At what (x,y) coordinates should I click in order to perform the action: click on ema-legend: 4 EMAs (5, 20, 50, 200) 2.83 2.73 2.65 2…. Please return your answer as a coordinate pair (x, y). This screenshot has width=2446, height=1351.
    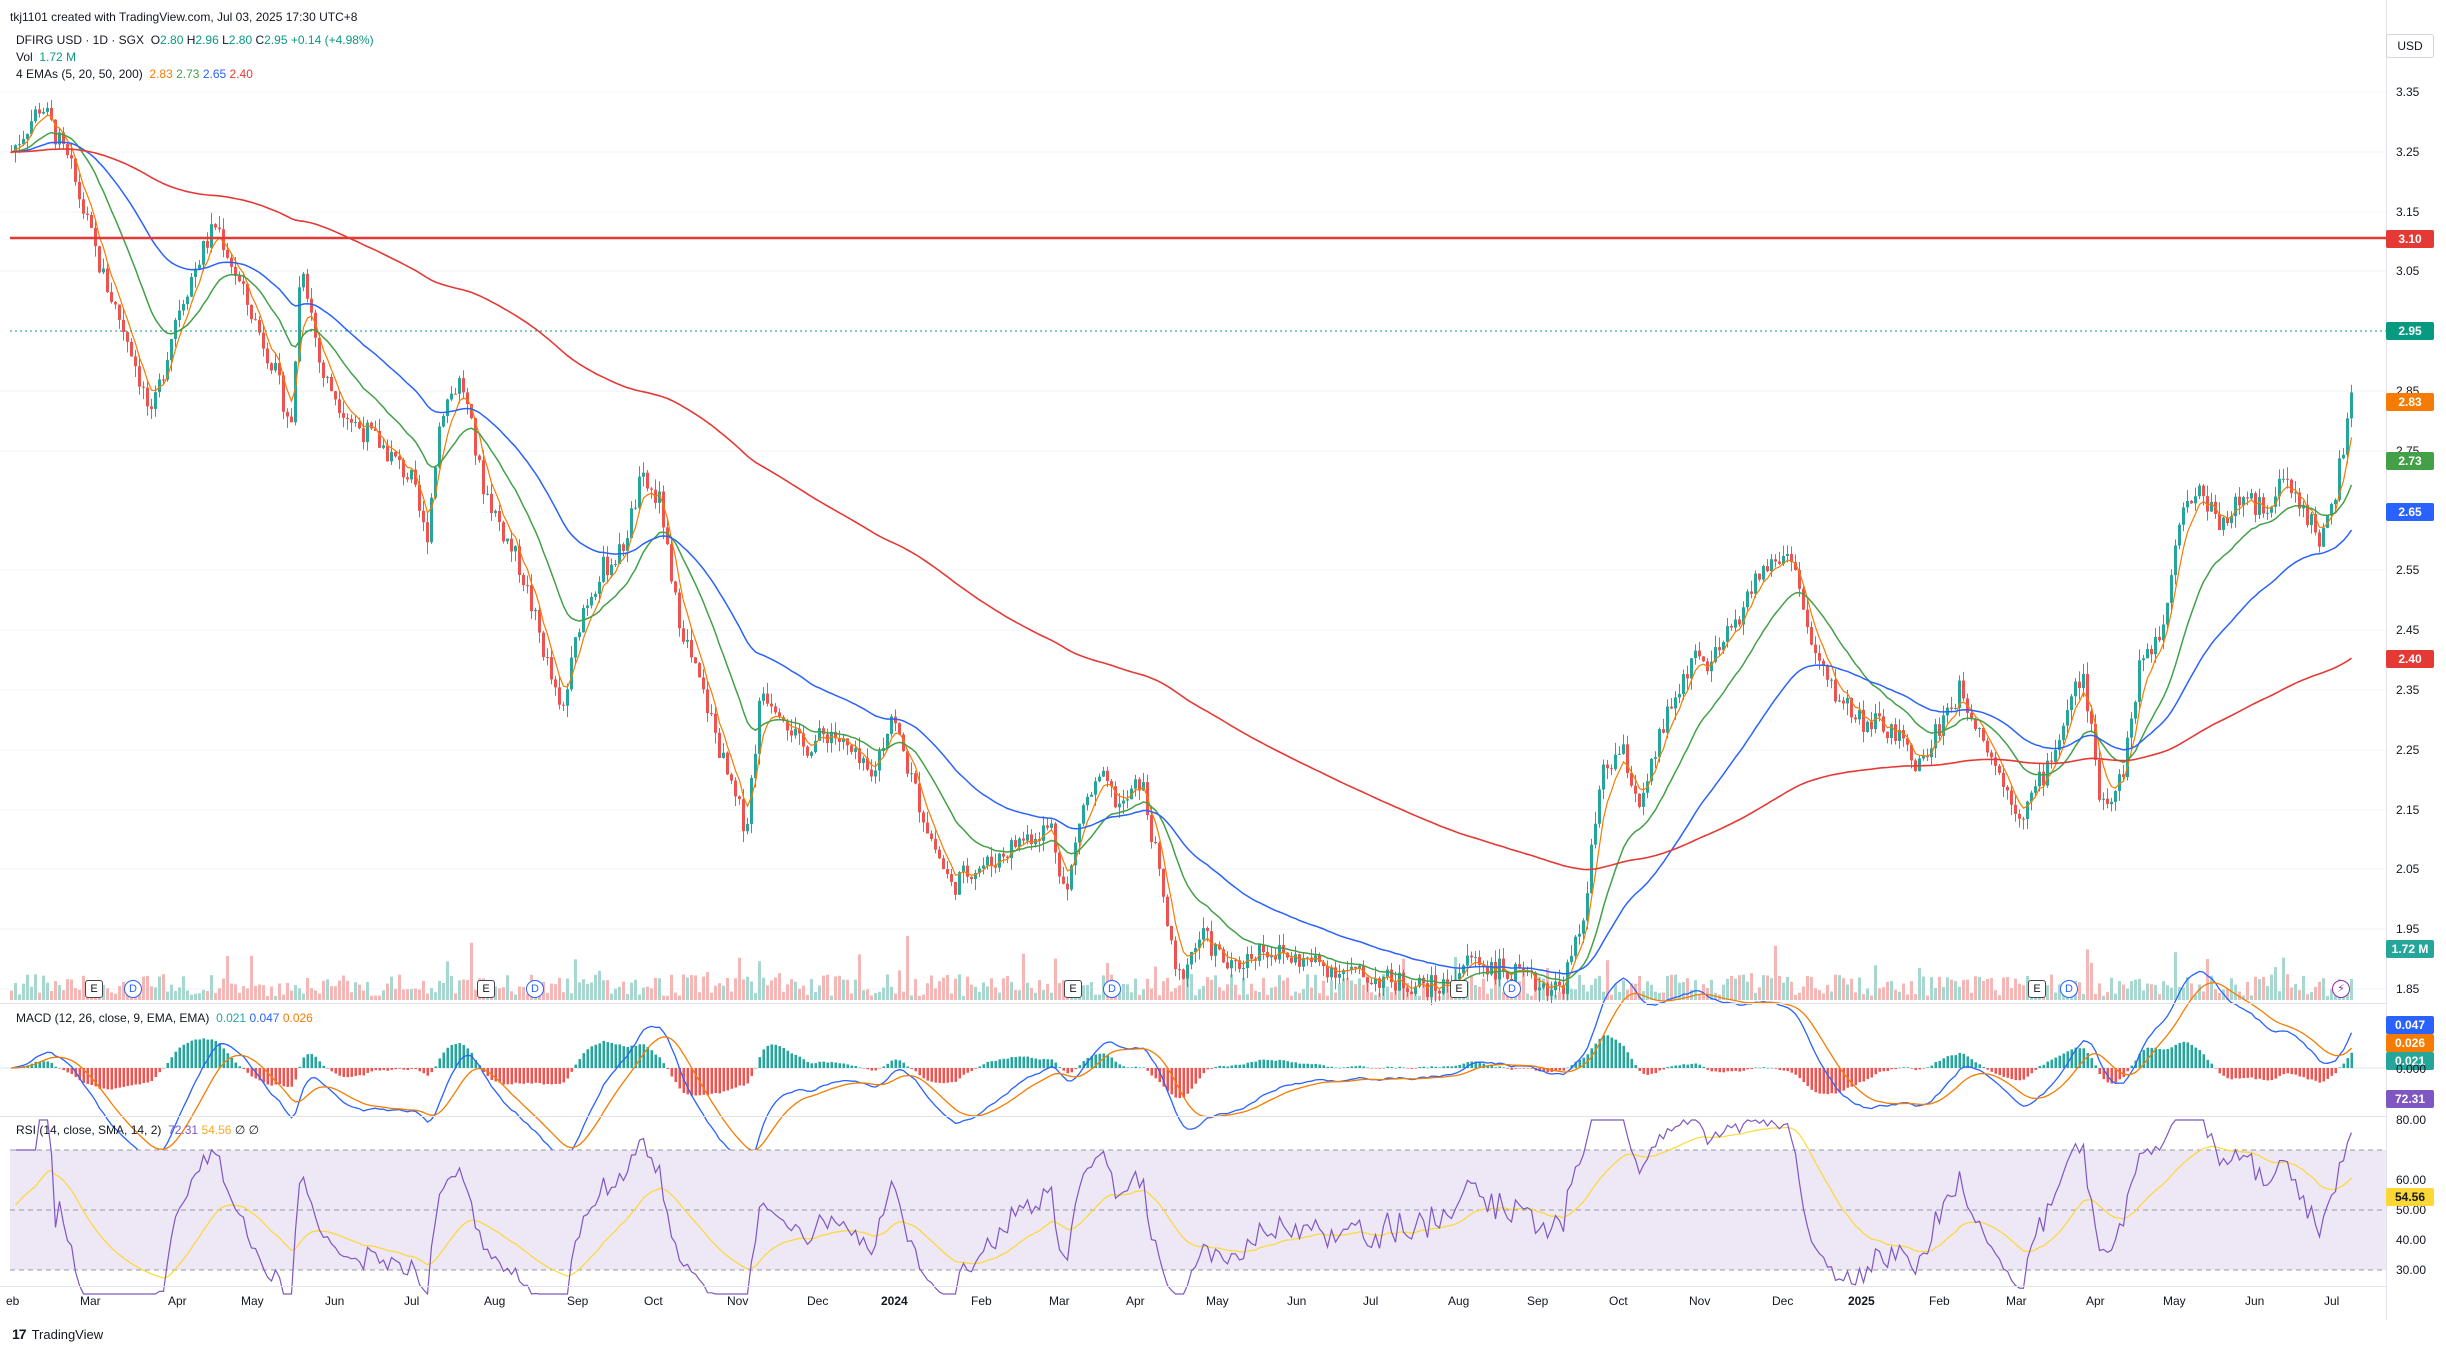
    Looking at the image, I should click on (134, 74).